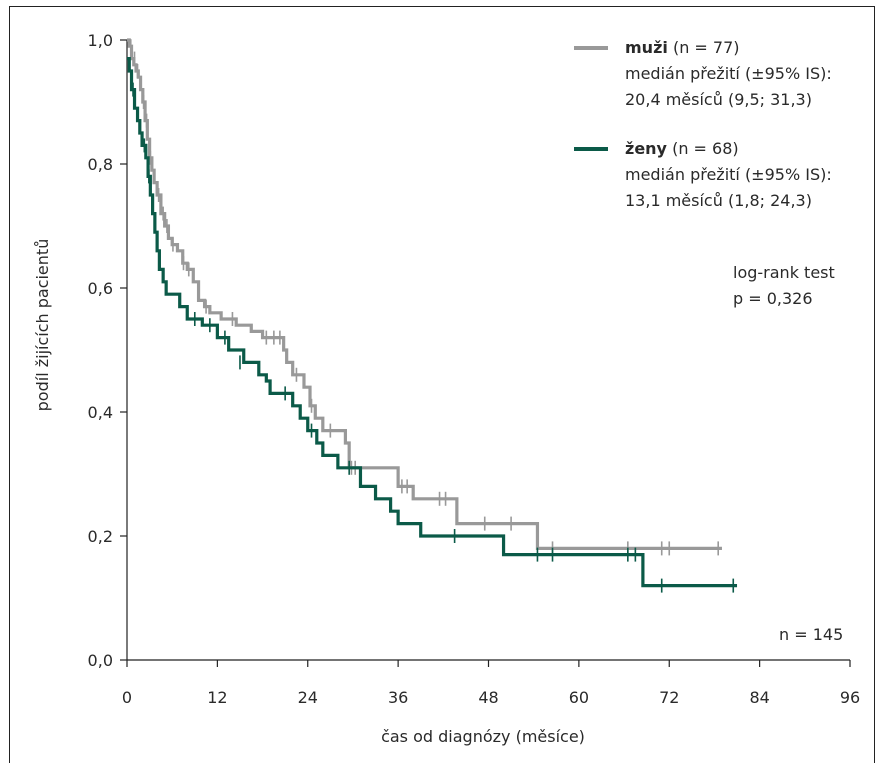  I want to click on legend-n-muzi: (n = 77), so click(704, 47).